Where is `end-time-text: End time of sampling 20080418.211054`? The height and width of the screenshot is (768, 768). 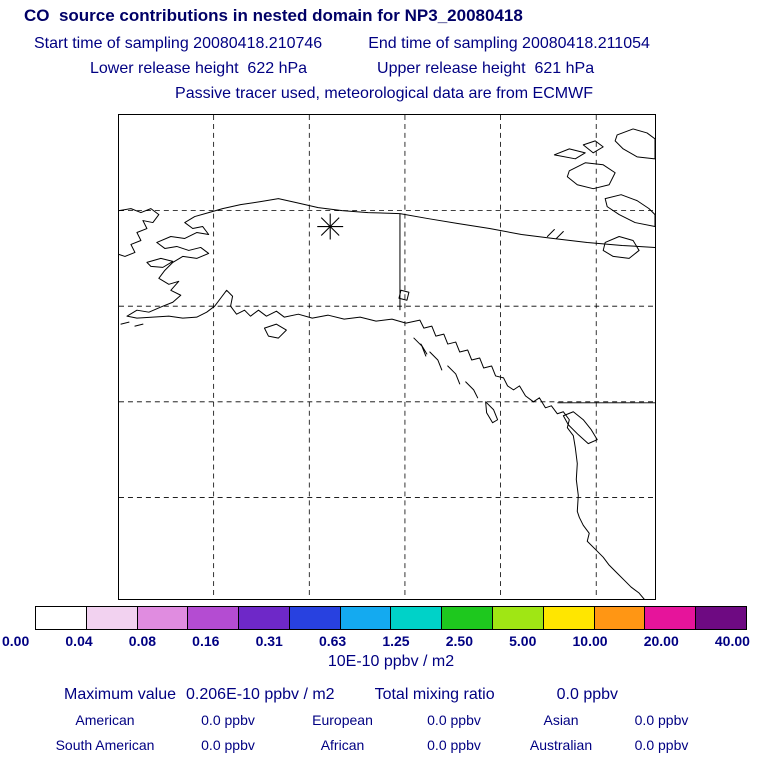 end-time-text: End time of sampling 20080418.211054 is located at coordinates (509, 43).